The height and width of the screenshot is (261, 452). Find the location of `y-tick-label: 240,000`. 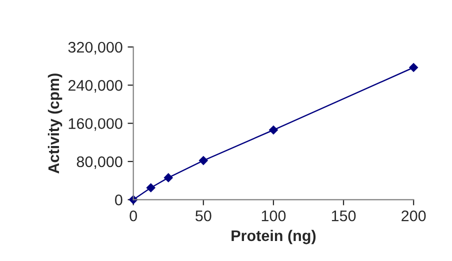

y-tick-label: 240,000 is located at coordinates (95, 86).